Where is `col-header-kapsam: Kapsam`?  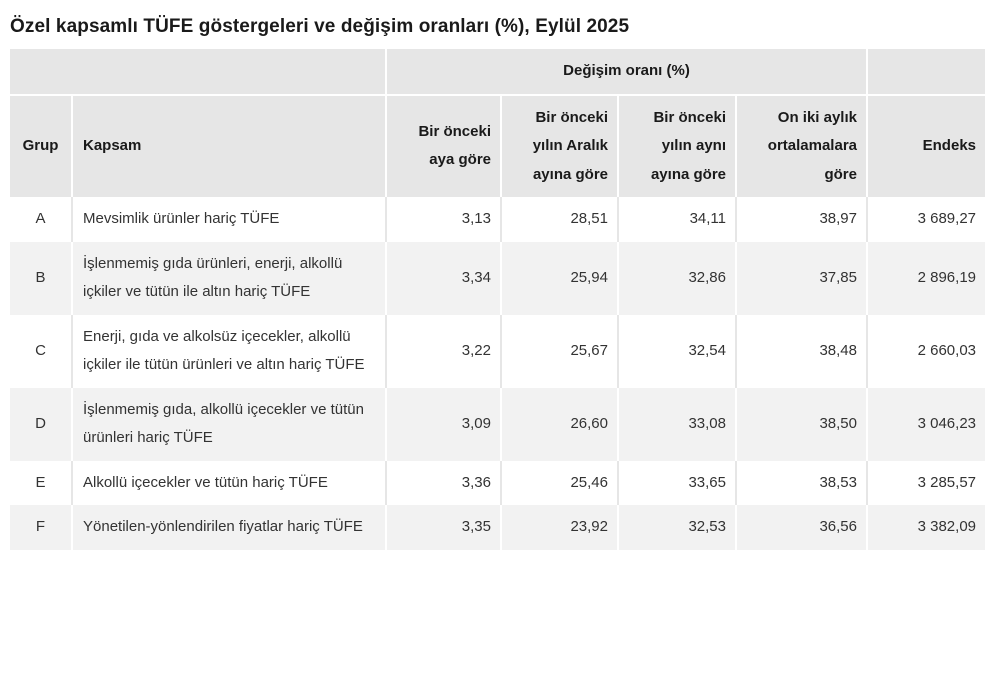 col-header-kapsam: Kapsam is located at coordinates (230, 146).